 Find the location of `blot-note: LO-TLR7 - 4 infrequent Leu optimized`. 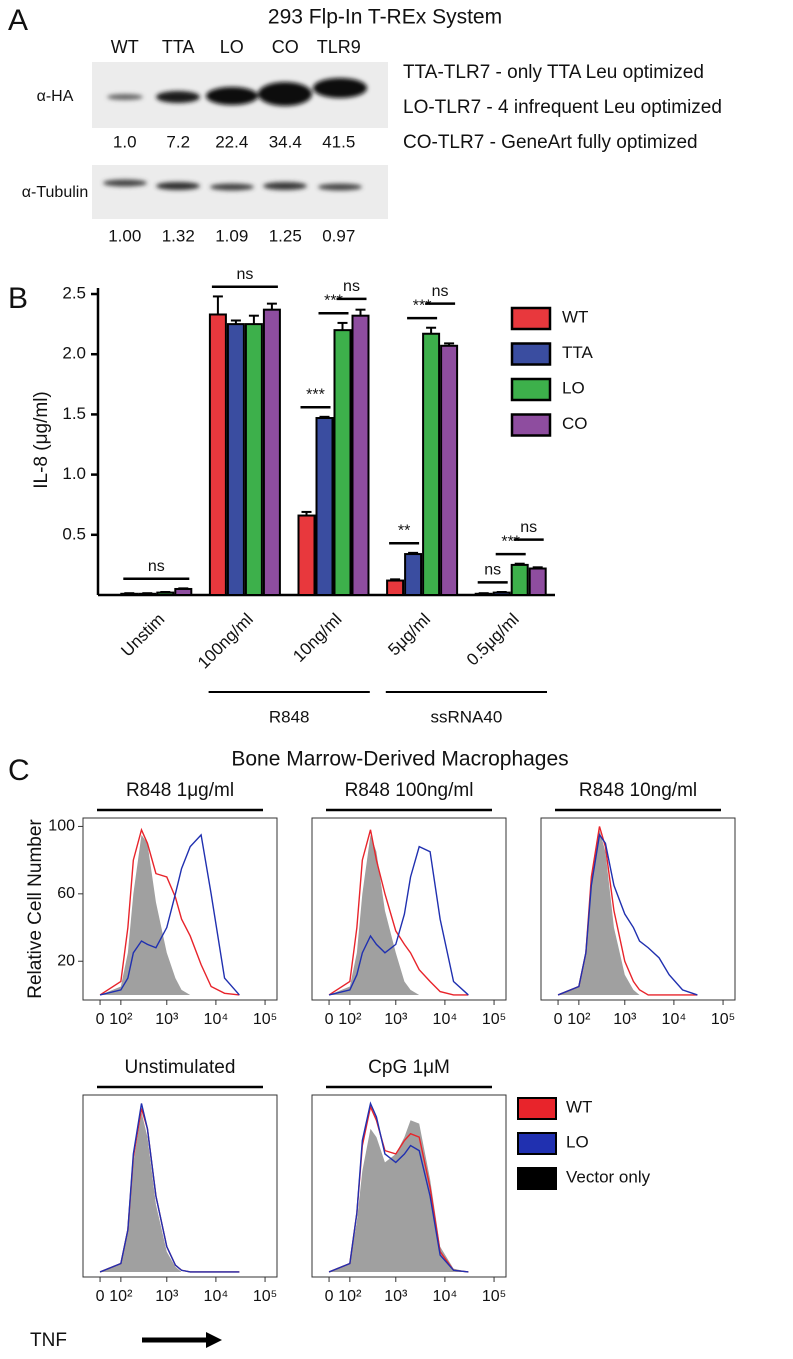

blot-note: LO-TLR7 - 4 infrequent Leu optimized is located at coordinates (562, 107).